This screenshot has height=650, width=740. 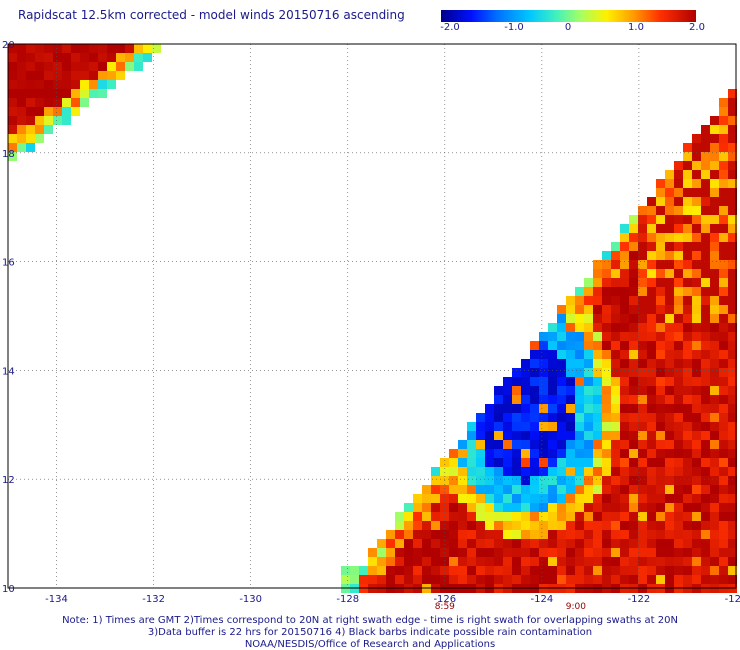 I want to click on longitude-labels: -134 -132 -130 -128 -126 -124 -122 -120, so click(x=392, y=599).